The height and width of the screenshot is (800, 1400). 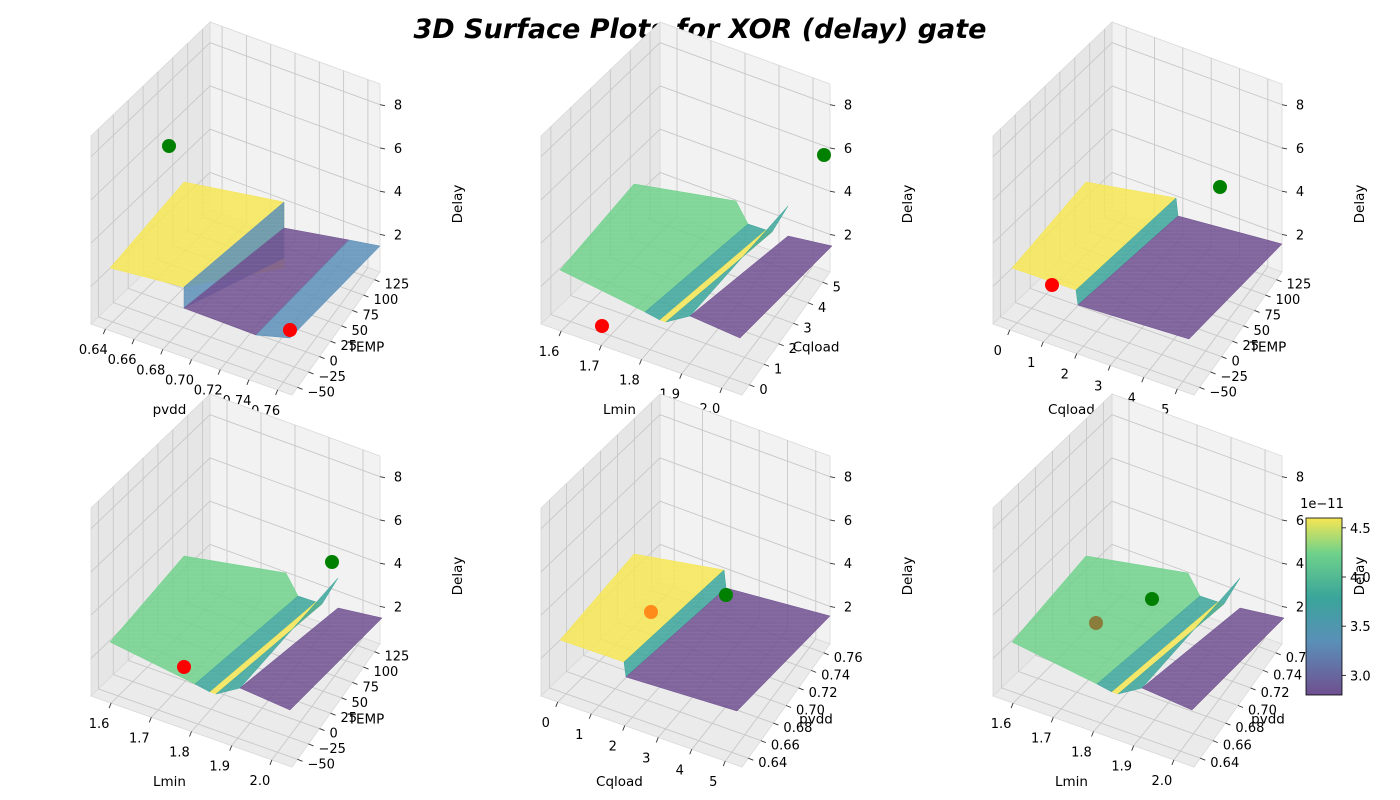 What do you see at coordinates (169, 146) in the screenshot?
I see `marker-green` at bounding box center [169, 146].